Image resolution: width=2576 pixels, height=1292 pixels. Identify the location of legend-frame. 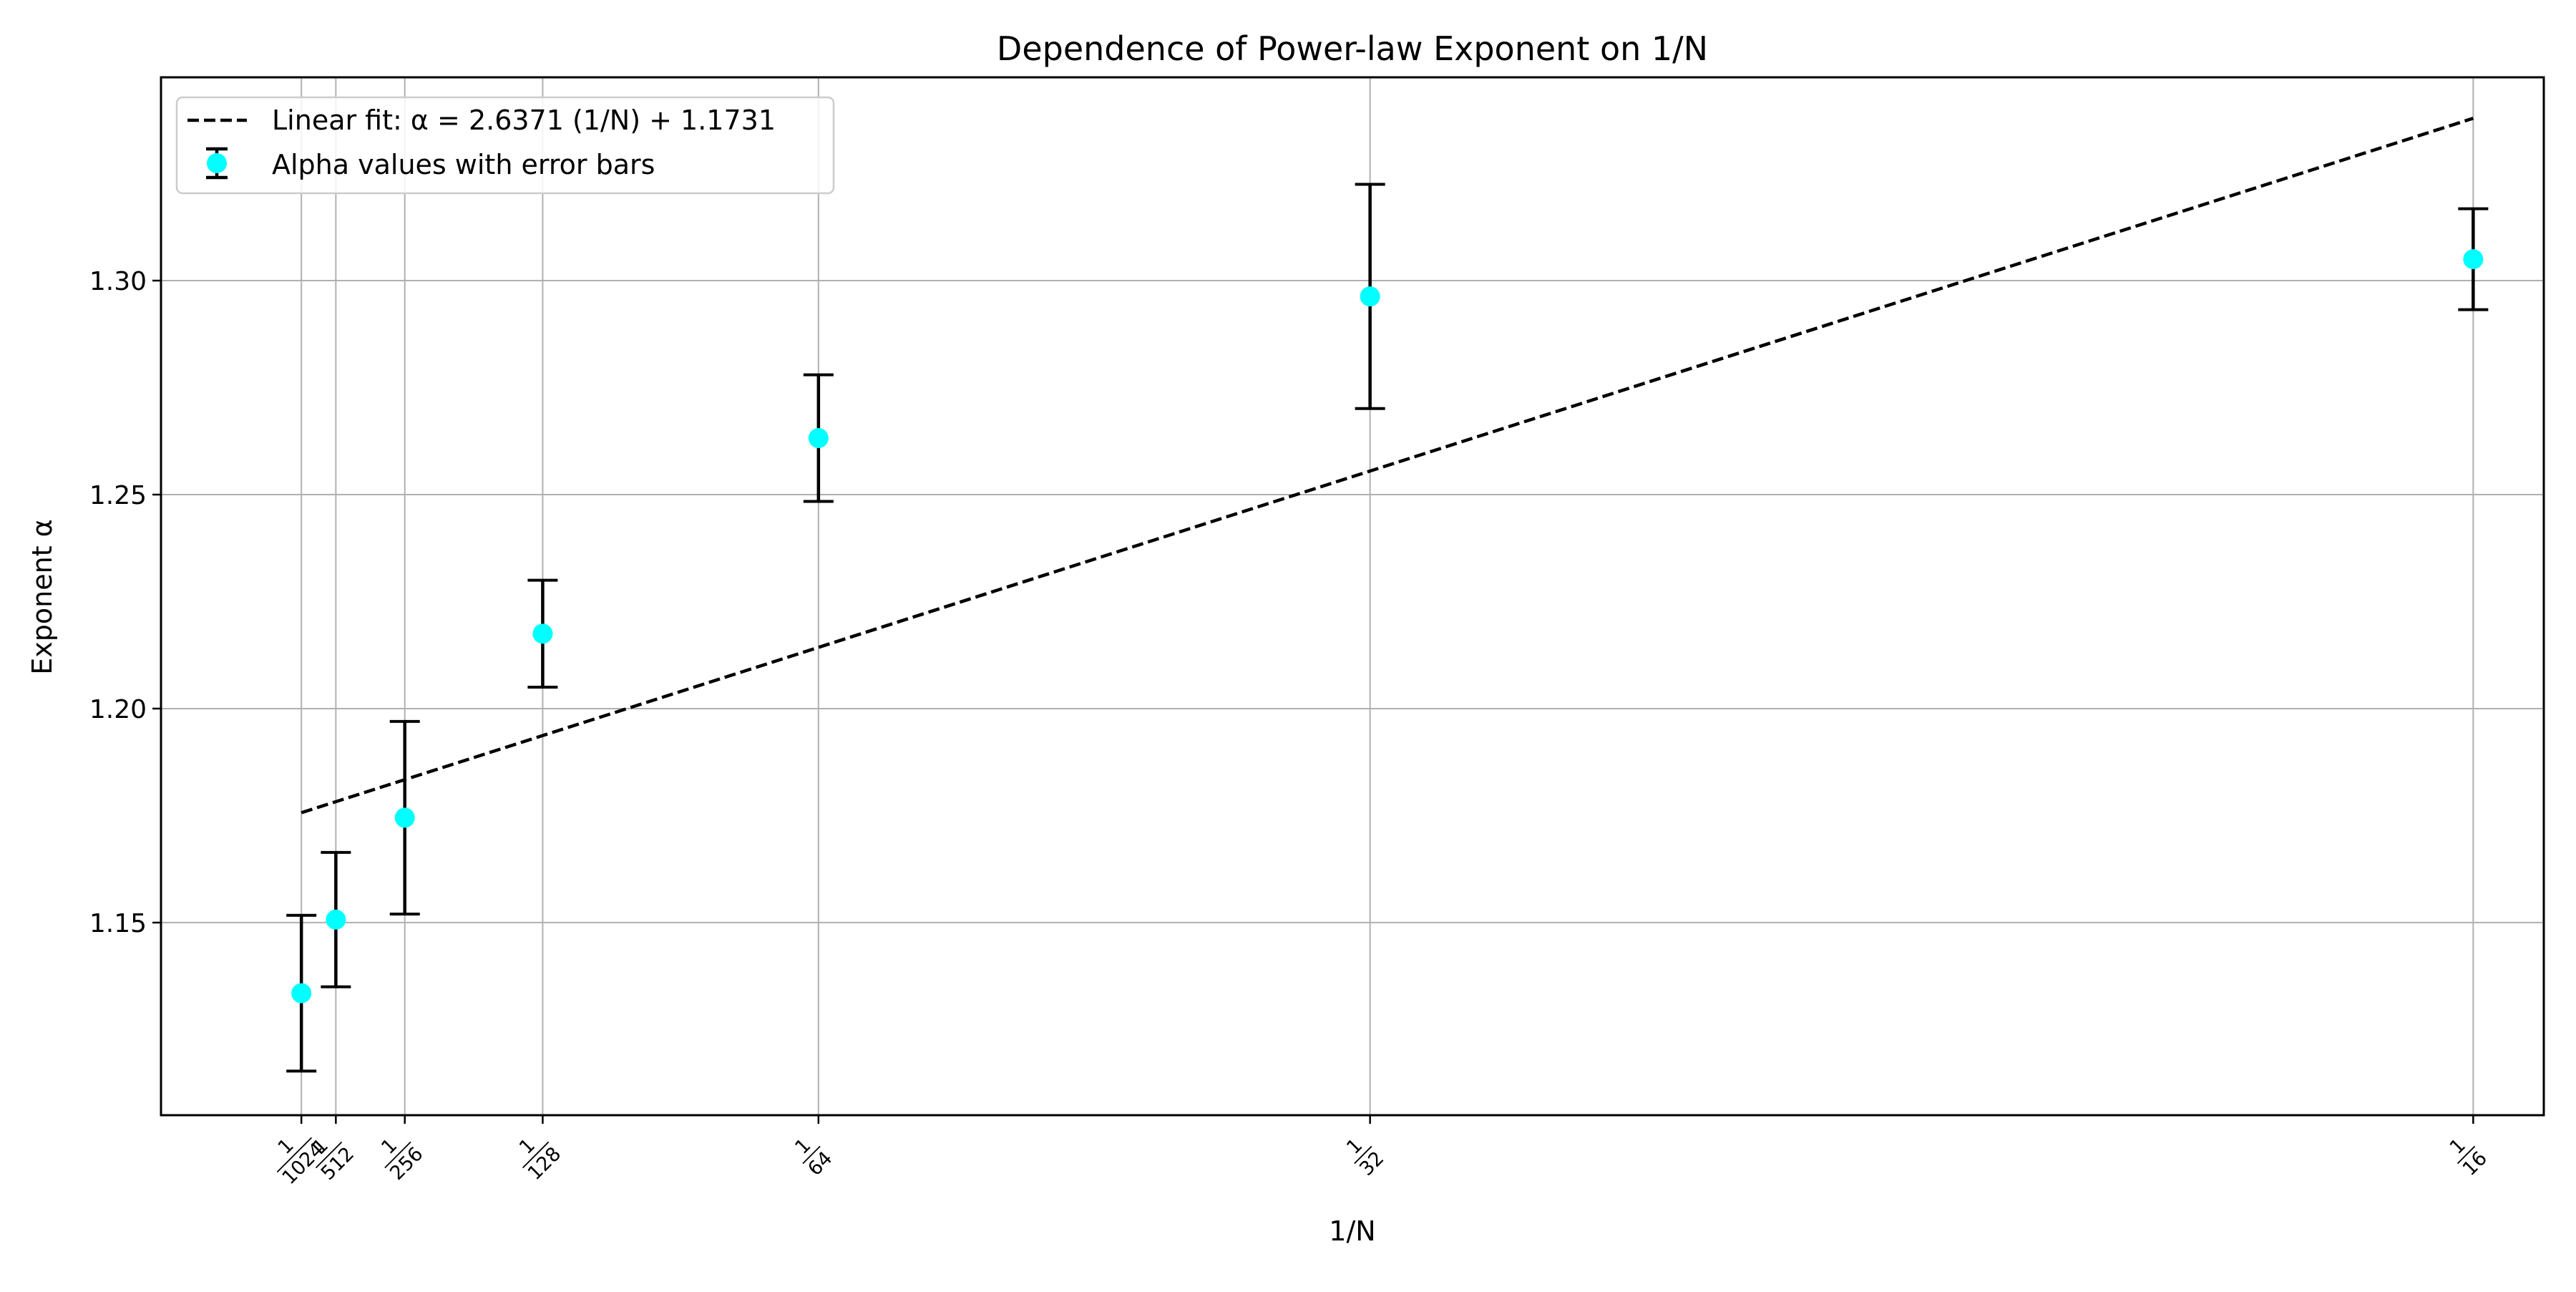
(505, 145).